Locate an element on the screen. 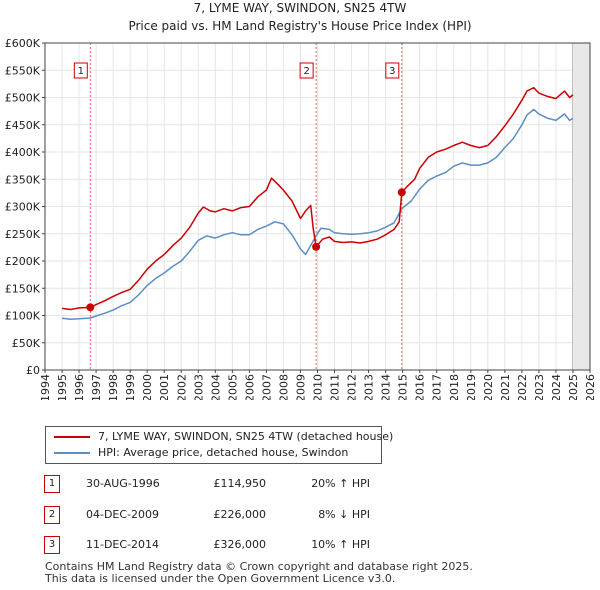 The height and width of the screenshot is (590, 600). x-tick-label: 2014 is located at coordinates (386, 387).